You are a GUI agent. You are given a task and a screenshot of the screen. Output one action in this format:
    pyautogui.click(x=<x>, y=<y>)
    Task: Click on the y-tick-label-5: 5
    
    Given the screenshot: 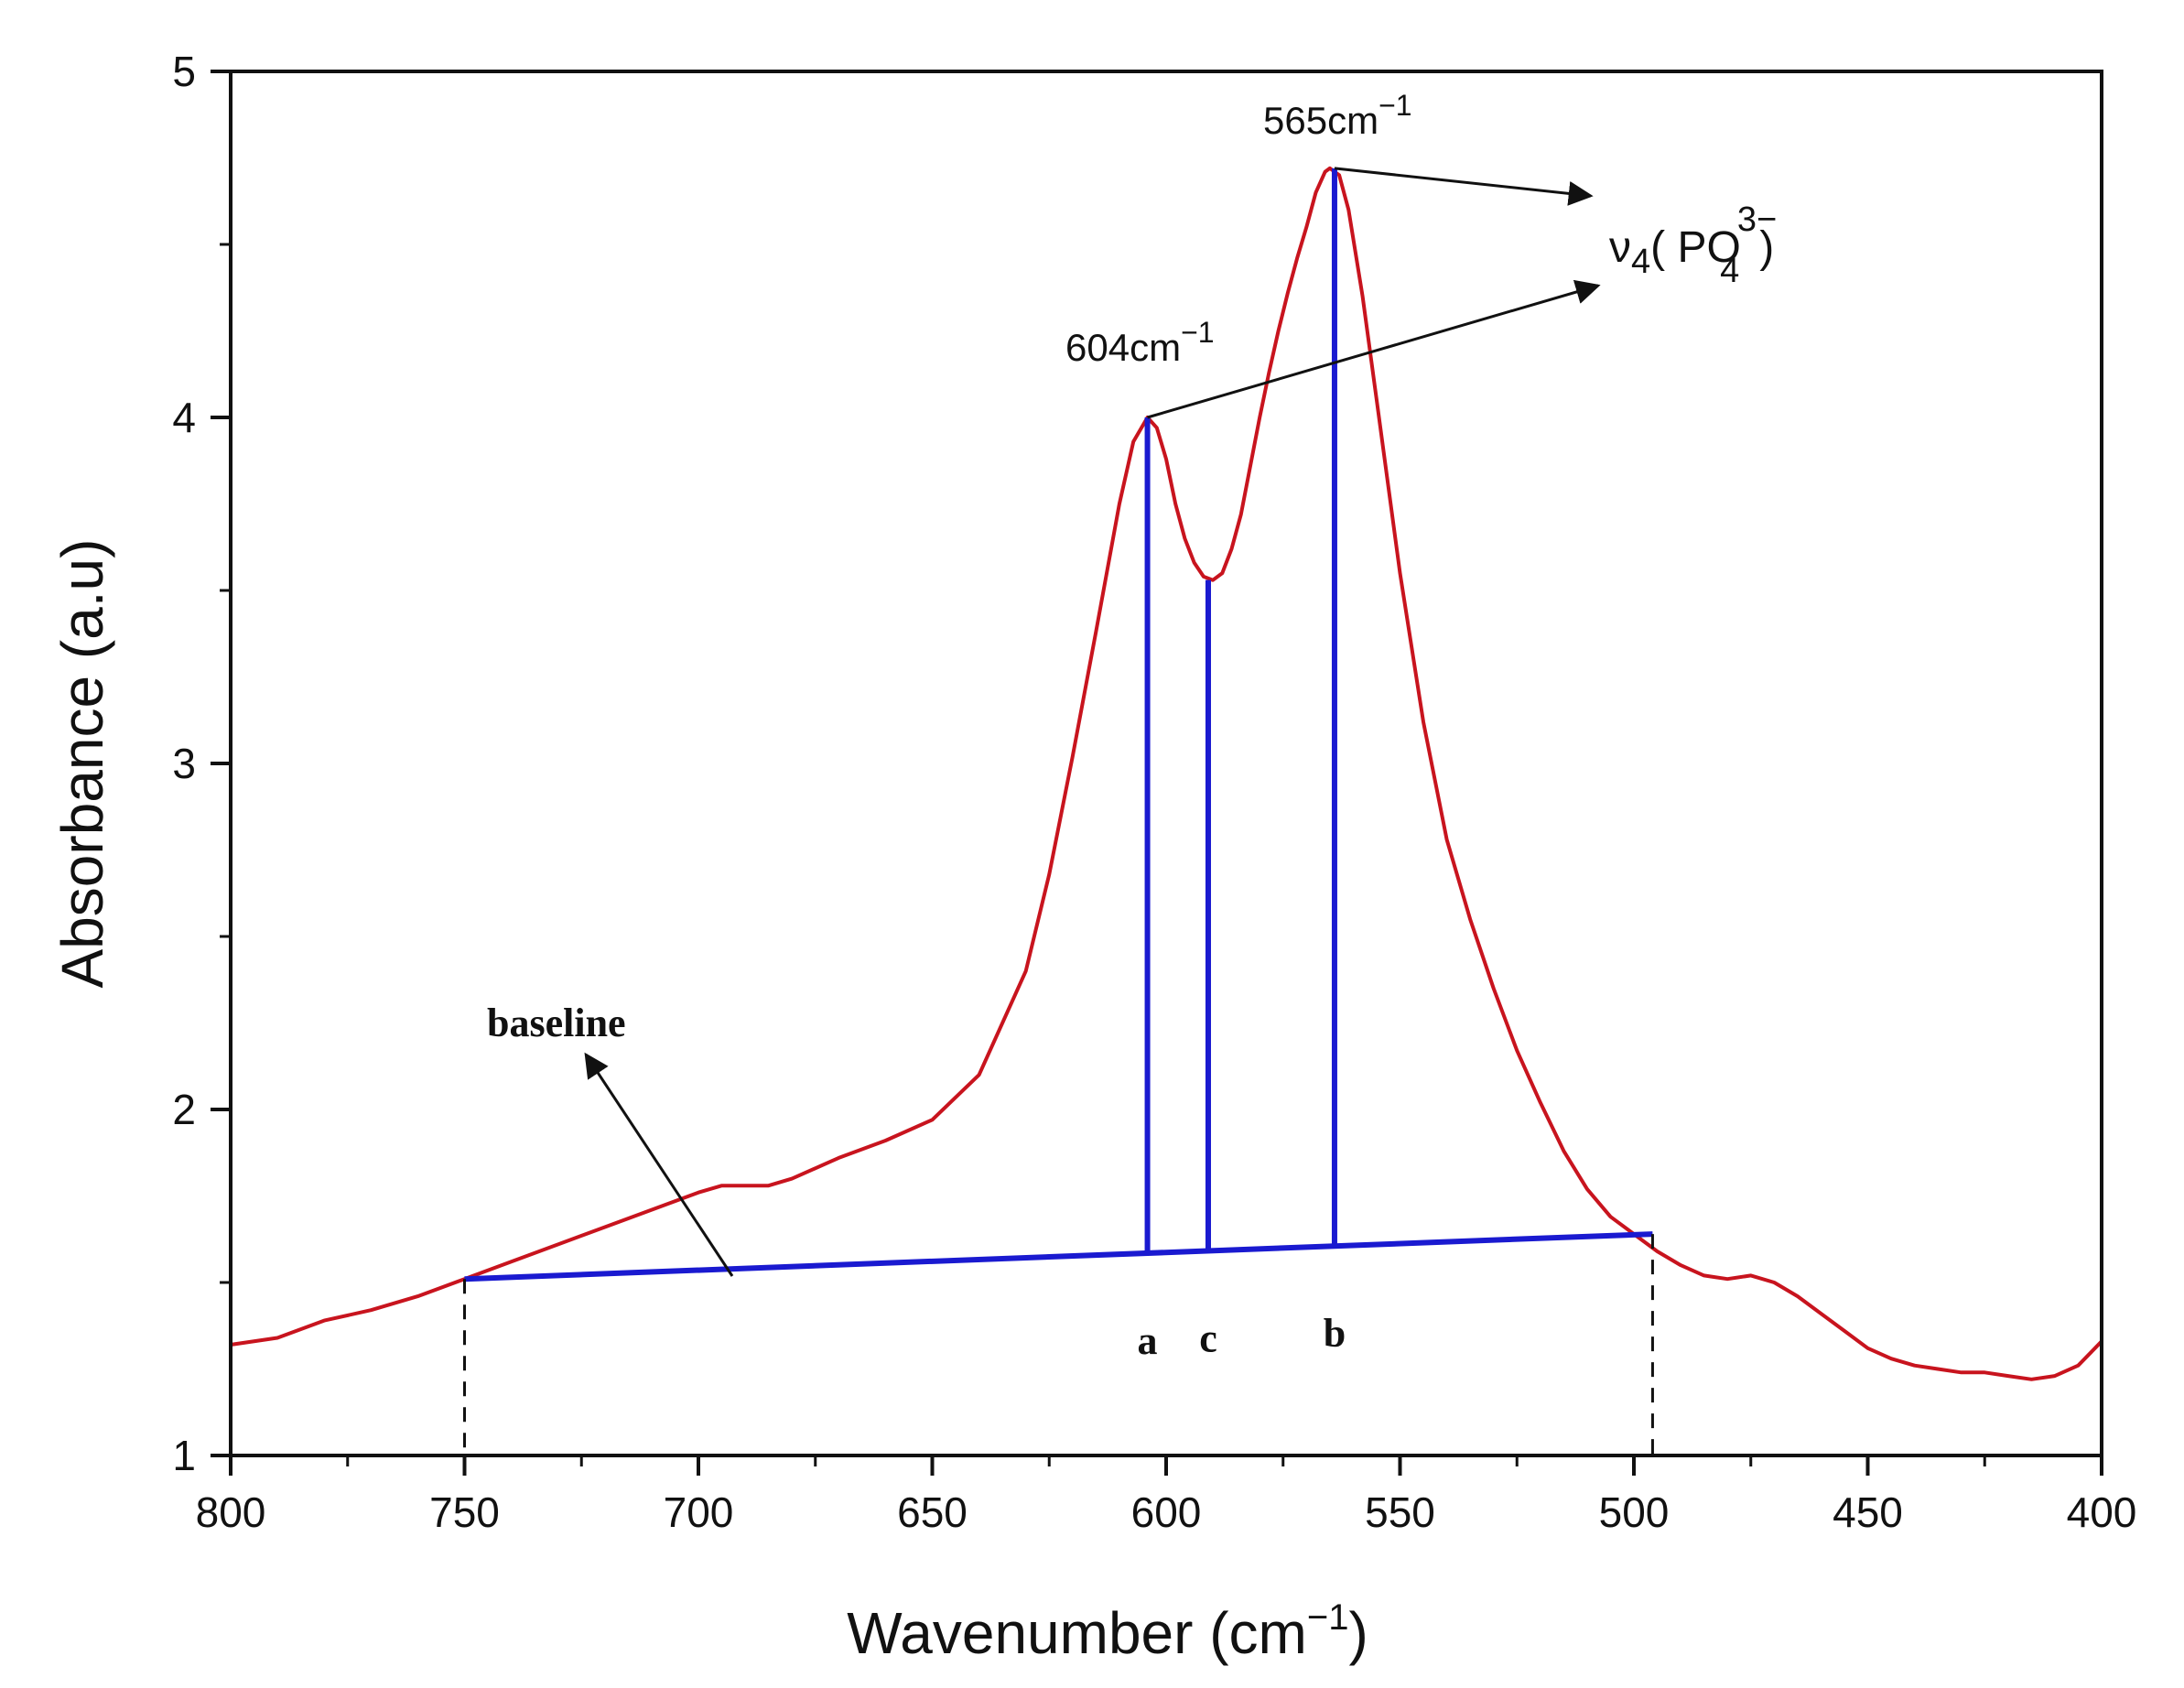 What is the action you would take?
    pyautogui.click(x=184, y=71)
    